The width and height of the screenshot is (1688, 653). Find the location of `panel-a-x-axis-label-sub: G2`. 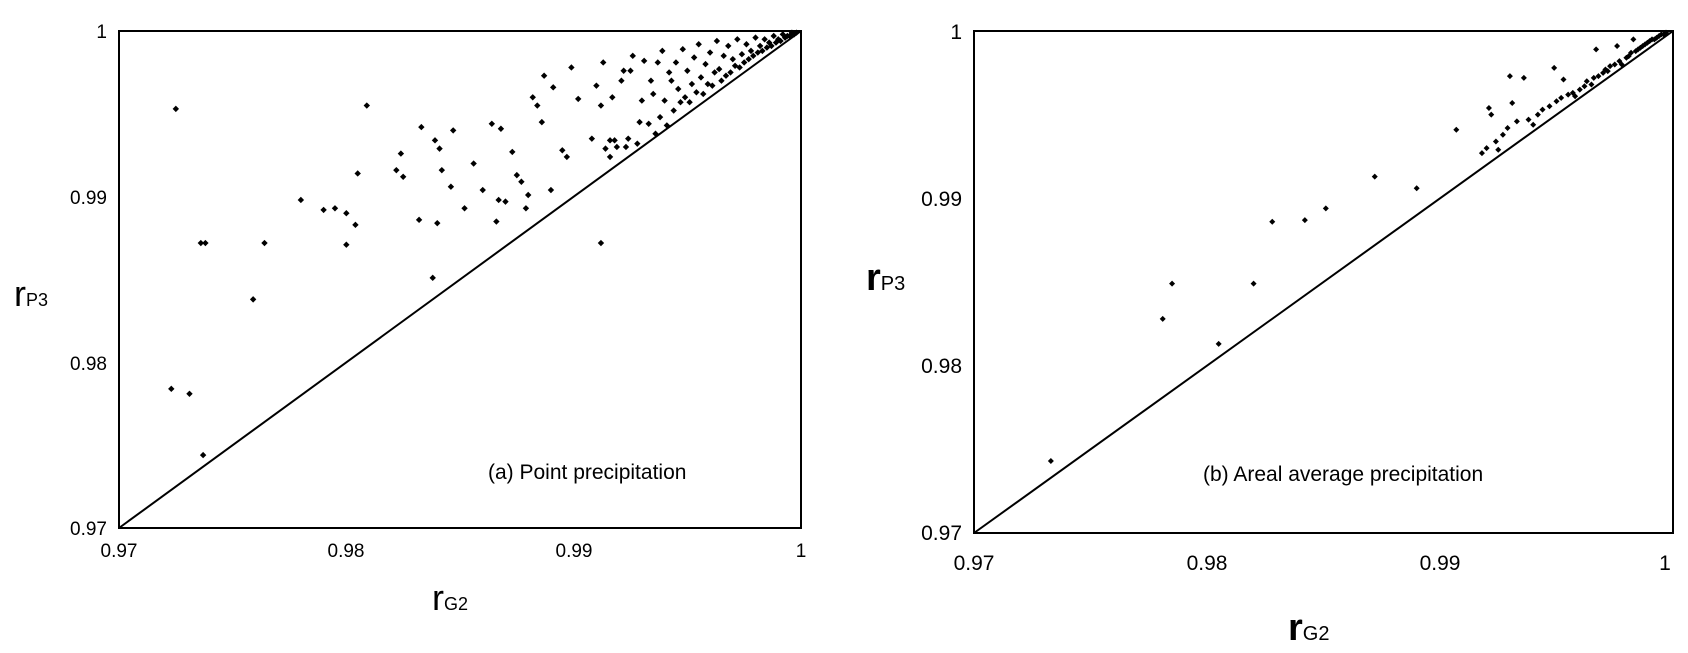

panel-a-x-axis-label-sub: G2 is located at coordinates (456, 604).